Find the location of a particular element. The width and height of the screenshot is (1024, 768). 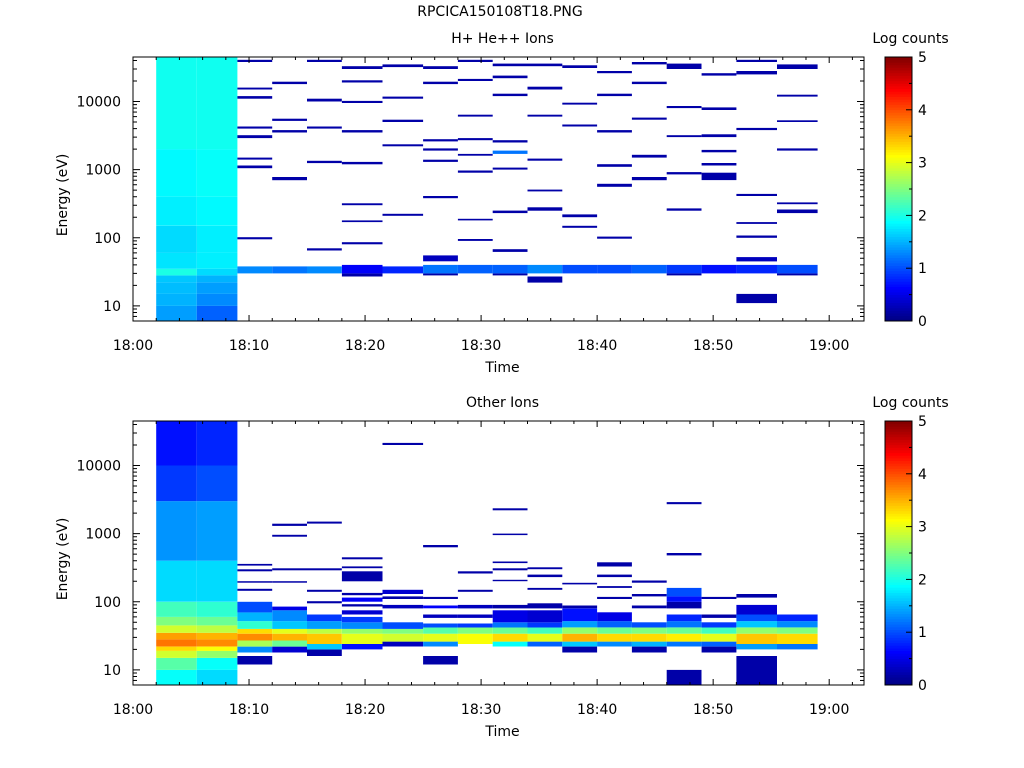

panel2-x-tick-label: 18:10 is located at coordinates (249, 710).